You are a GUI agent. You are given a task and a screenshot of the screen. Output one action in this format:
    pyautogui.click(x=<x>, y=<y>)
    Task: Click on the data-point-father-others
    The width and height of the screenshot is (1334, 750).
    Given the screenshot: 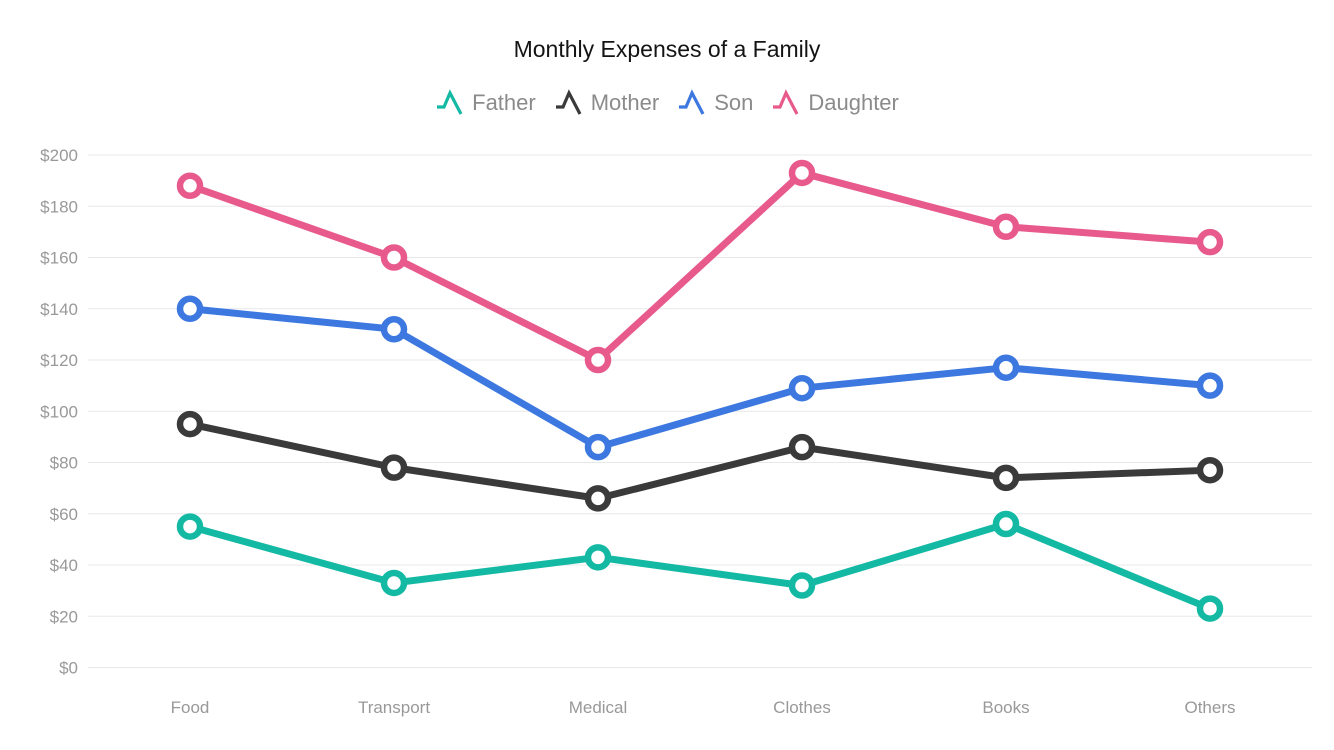 What is the action you would take?
    pyautogui.click(x=1210, y=608)
    